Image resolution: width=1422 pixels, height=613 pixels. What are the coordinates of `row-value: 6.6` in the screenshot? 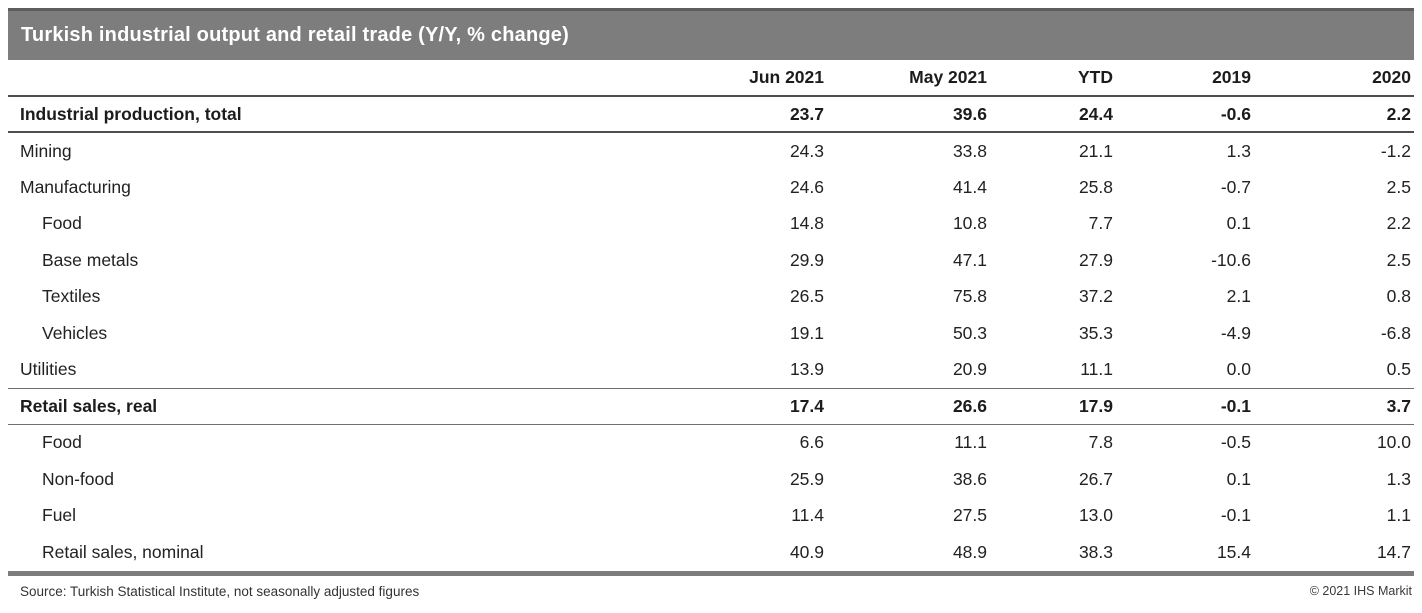 It's located at (811, 442).